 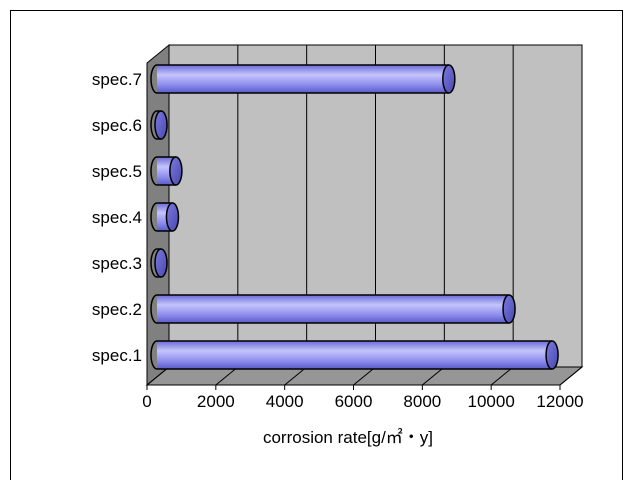 I want to click on x-tick-label: 10000, so click(x=491, y=401).